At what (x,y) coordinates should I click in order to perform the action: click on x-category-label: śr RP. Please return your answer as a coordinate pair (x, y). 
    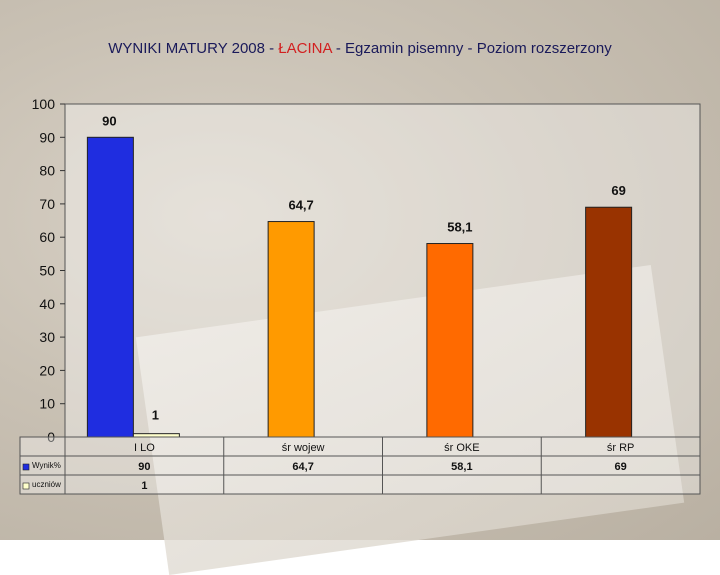
    Looking at the image, I should click on (621, 448).